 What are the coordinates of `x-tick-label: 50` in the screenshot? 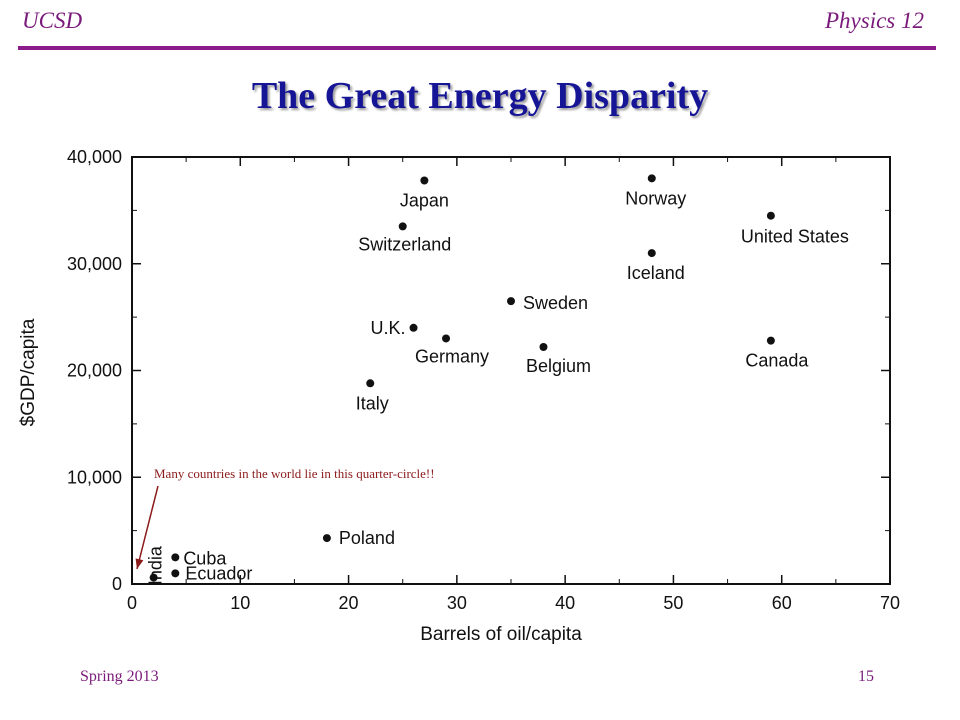 It's located at (673, 603).